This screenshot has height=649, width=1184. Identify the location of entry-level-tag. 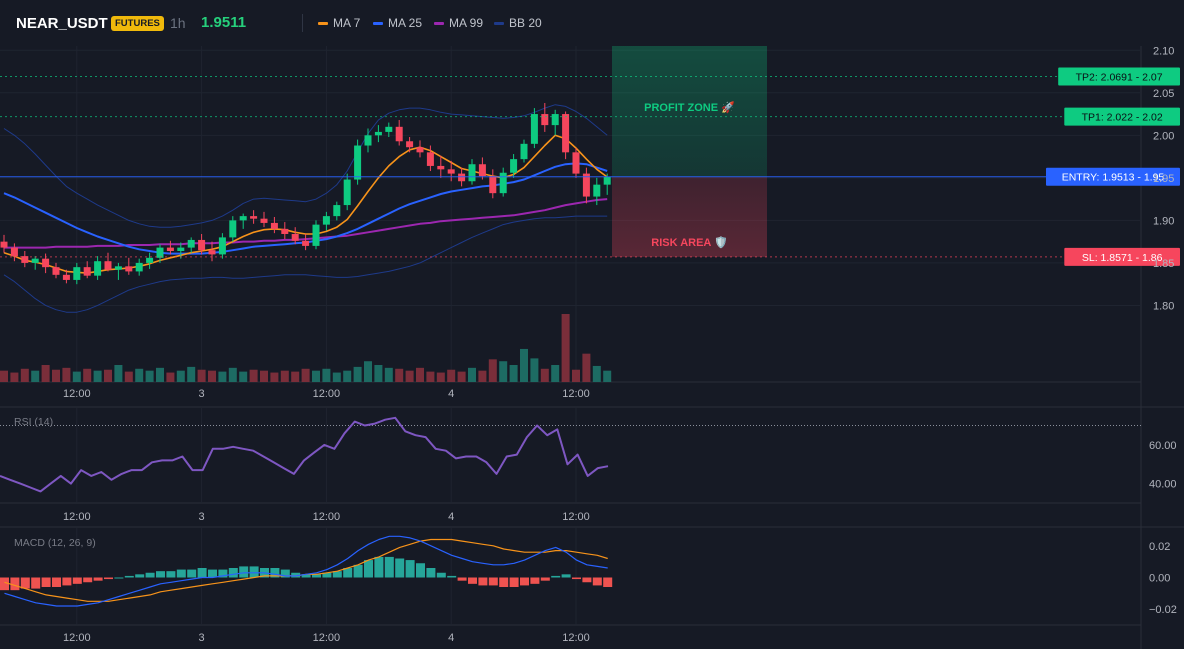
(1113, 176).